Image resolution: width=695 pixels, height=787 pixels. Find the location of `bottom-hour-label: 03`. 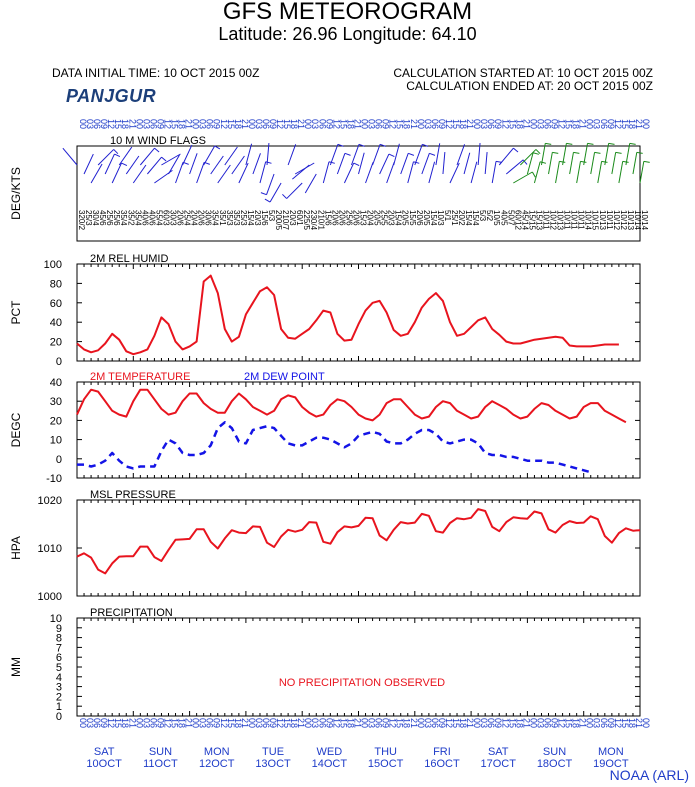

bottom-hour-label: 03 is located at coordinates (597, 723).